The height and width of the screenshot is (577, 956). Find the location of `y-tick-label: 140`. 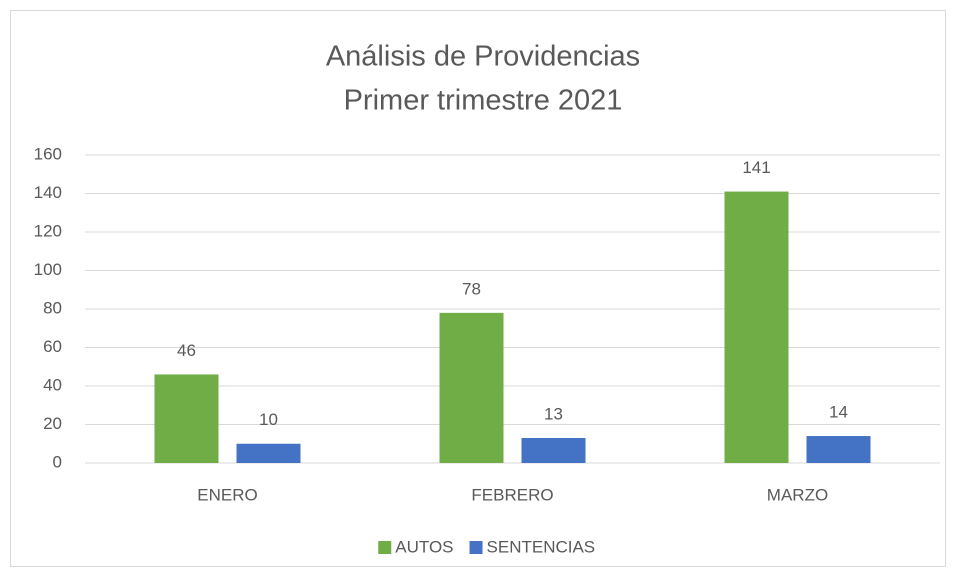

y-tick-label: 140 is located at coordinates (48, 192).